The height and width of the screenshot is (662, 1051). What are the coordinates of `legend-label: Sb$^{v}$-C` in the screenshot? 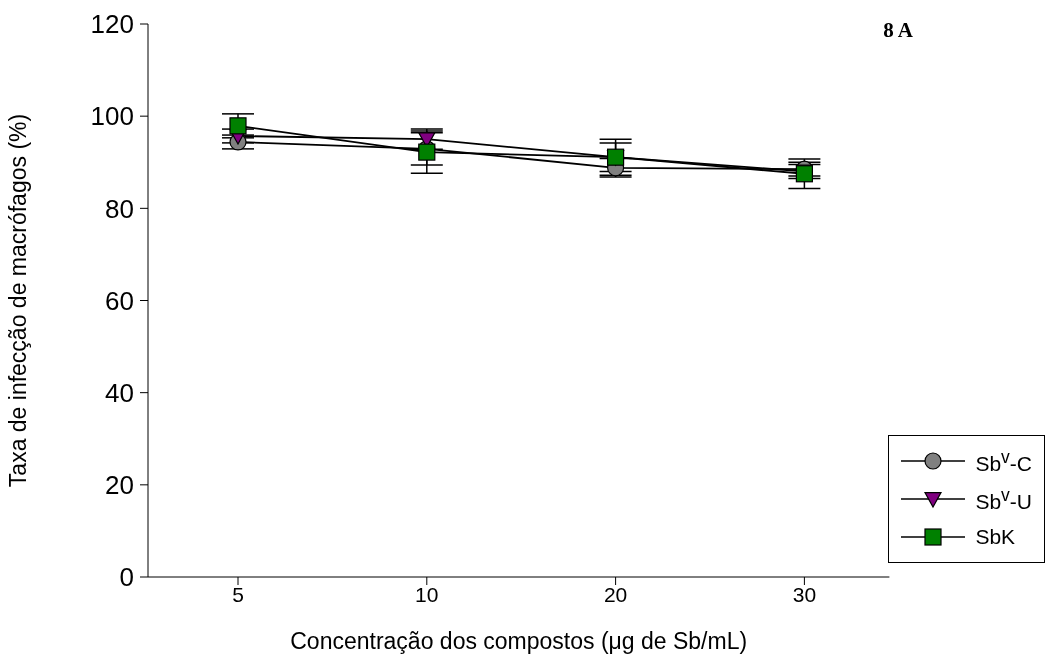 It's located at (1003, 461).